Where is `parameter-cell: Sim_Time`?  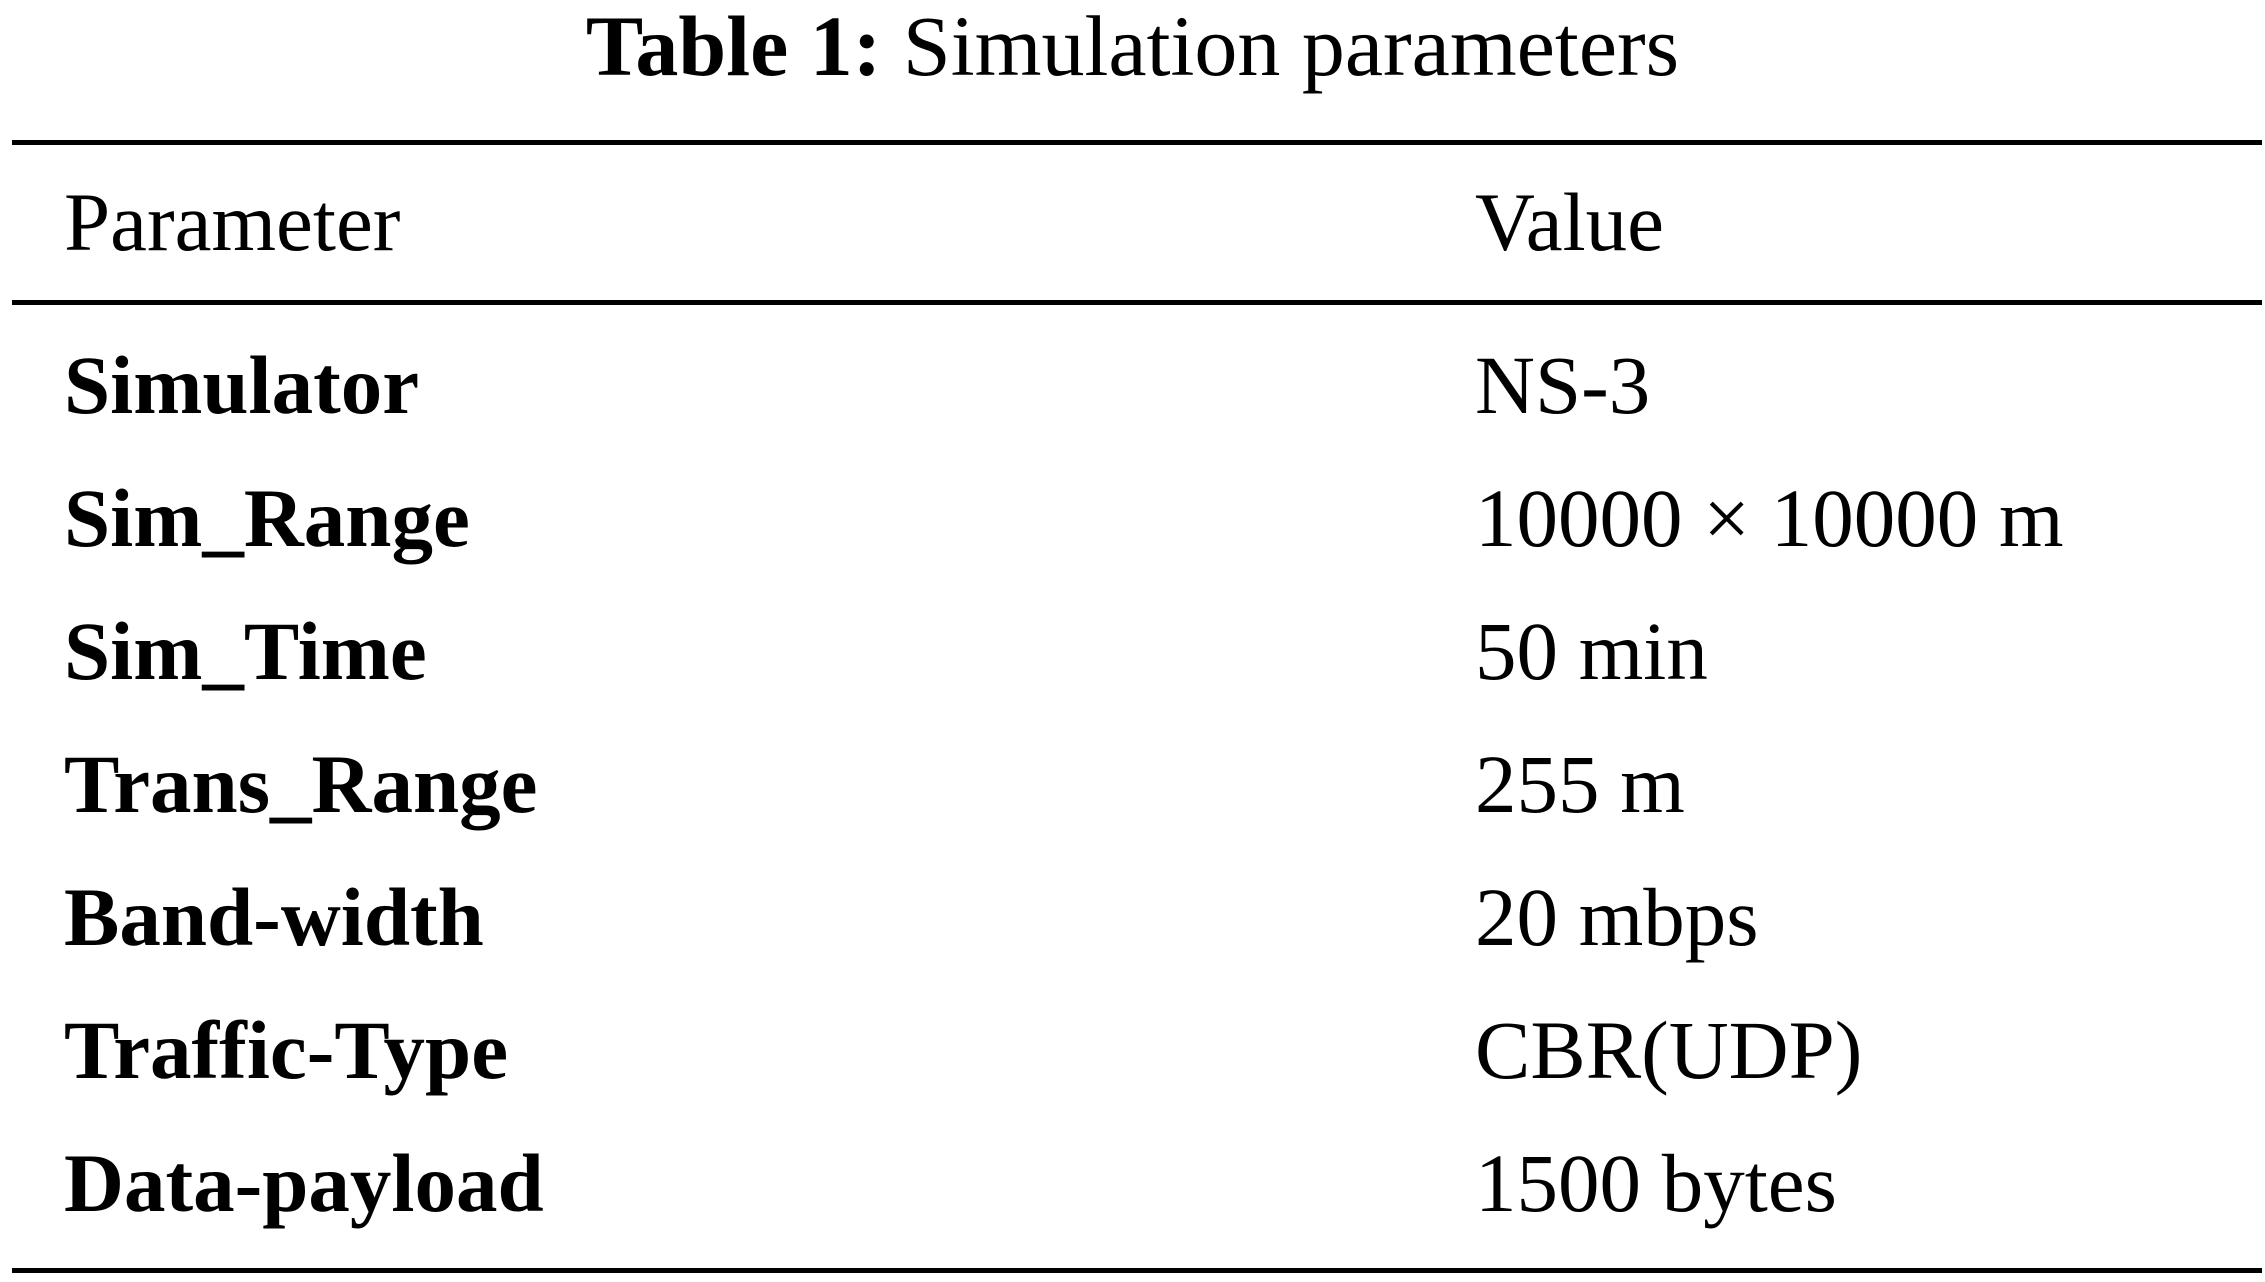
parameter-cell: Sim_Time is located at coordinates (245, 651).